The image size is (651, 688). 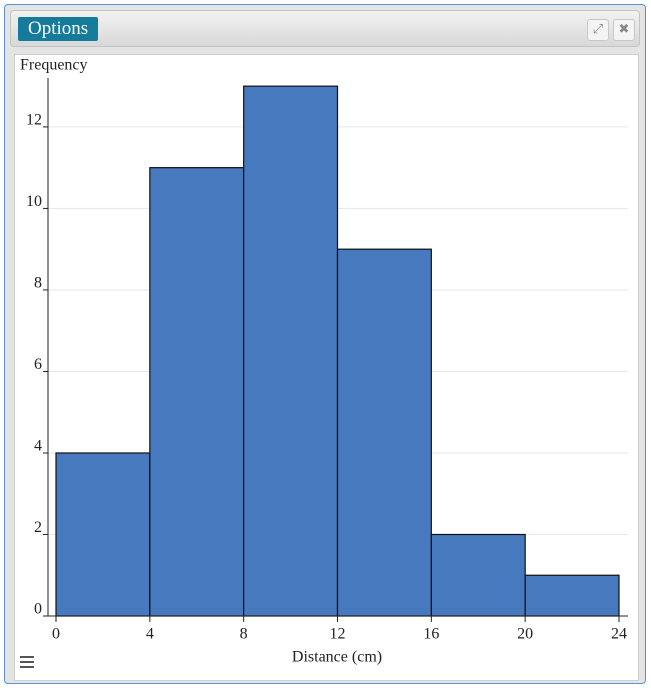 I want to click on x-axis-label: Distance (cm), so click(x=337, y=657).